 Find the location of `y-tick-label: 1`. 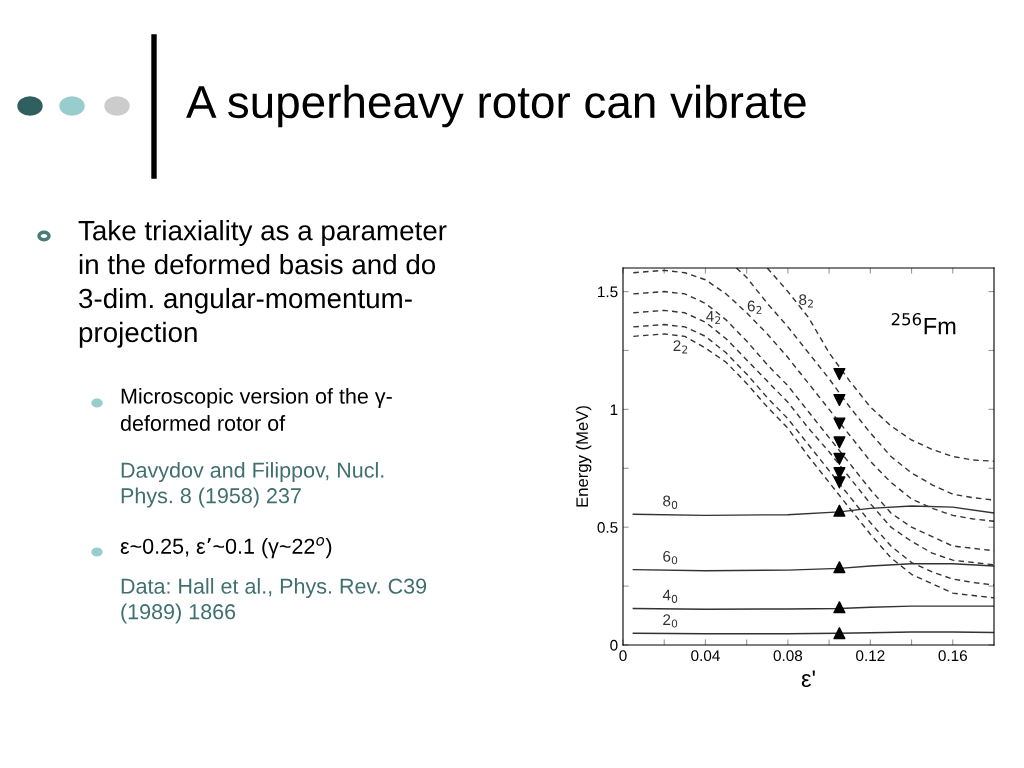

y-tick-label: 1 is located at coordinates (614, 409).